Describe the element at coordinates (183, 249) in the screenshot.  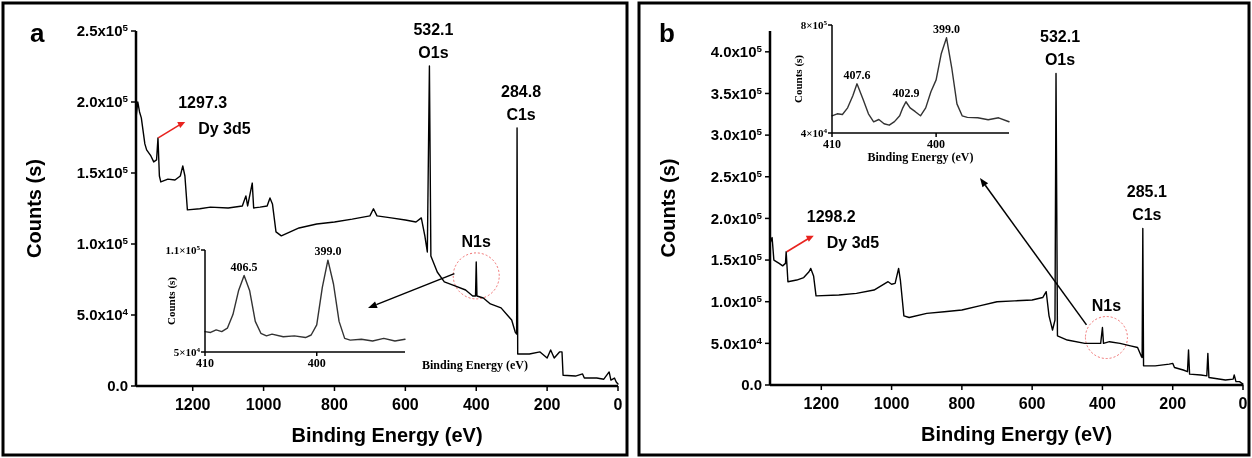
I see `y-tick-label: 1.1×10$^{5}$` at that location.